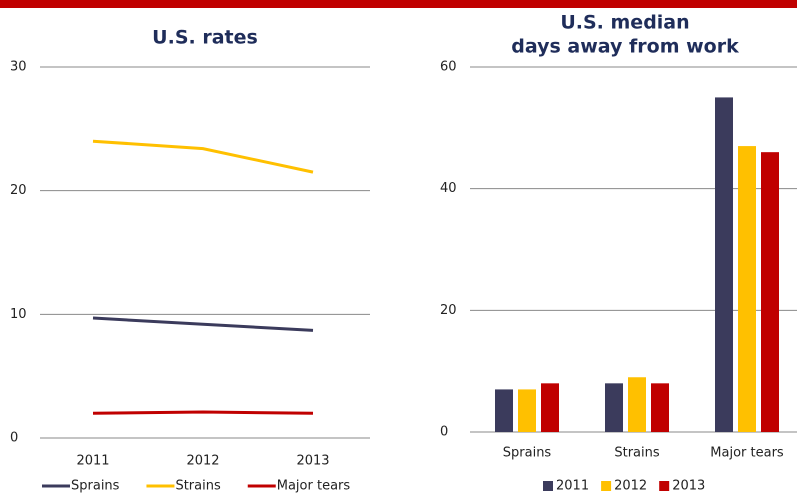 Image resolution: width=797 pixels, height=497 pixels. What do you see at coordinates (312, 461) in the screenshot?
I see `x-tick-label: 2013` at bounding box center [312, 461].